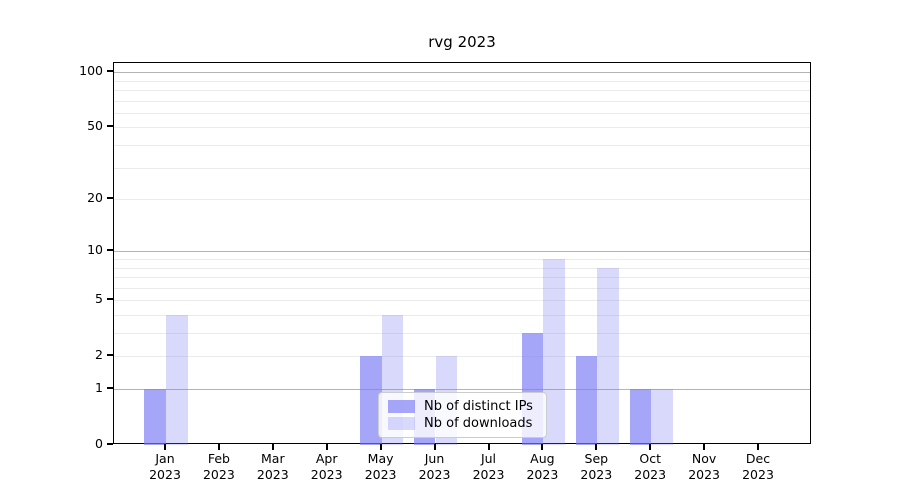 Image resolution: width=900 pixels, height=500 pixels. What do you see at coordinates (488, 447) in the screenshot?
I see `x-tickmark-jul` at bounding box center [488, 447].